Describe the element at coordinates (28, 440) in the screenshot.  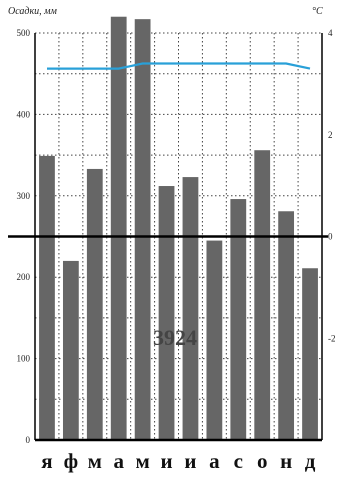
I see `left-tick-label: 0` at that location.